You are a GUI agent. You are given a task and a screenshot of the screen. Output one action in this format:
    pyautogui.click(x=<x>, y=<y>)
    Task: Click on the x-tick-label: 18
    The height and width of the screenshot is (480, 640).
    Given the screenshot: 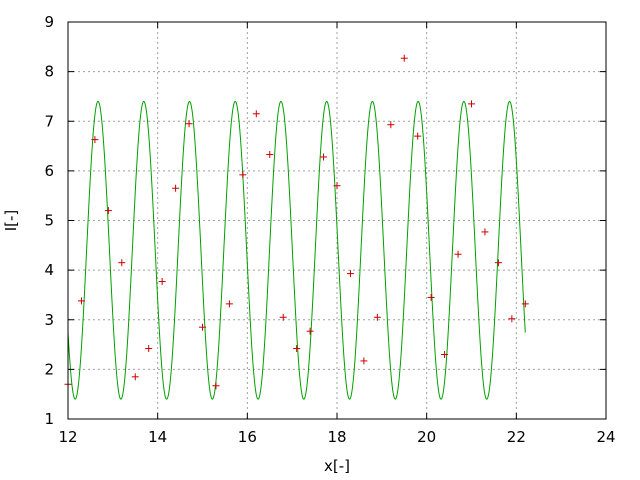 What is the action you would take?
    pyautogui.click(x=336, y=437)
    